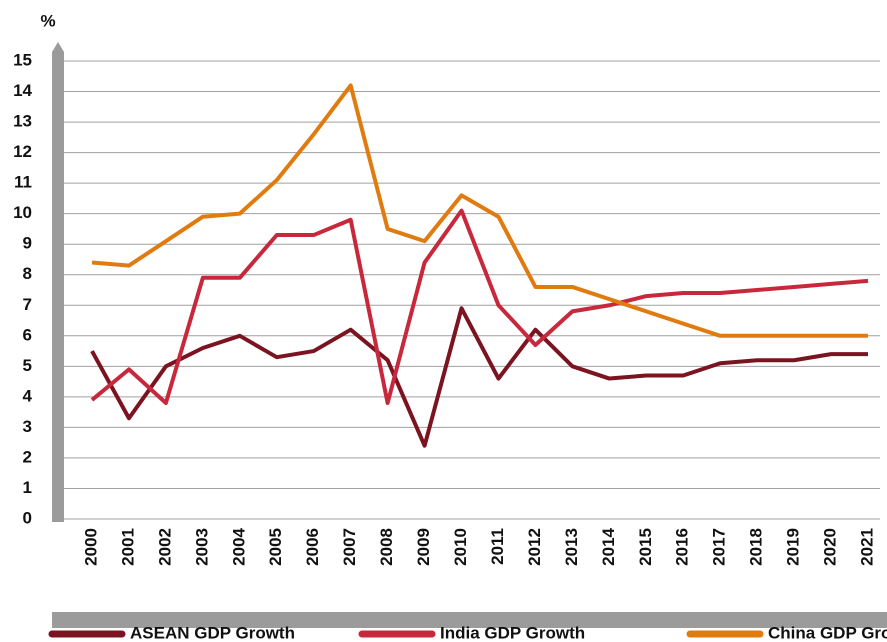  What do you see at coordinates (164, 547) in the screenshot?
I see `x-tick-label: 2002` at bounding box center [164, 547].